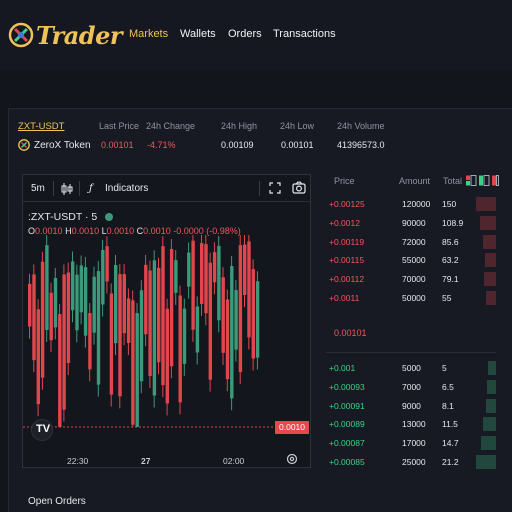 The width and height of the screenshot is (512, 512). I want to click on ask-total: 150, so click(449, 204).